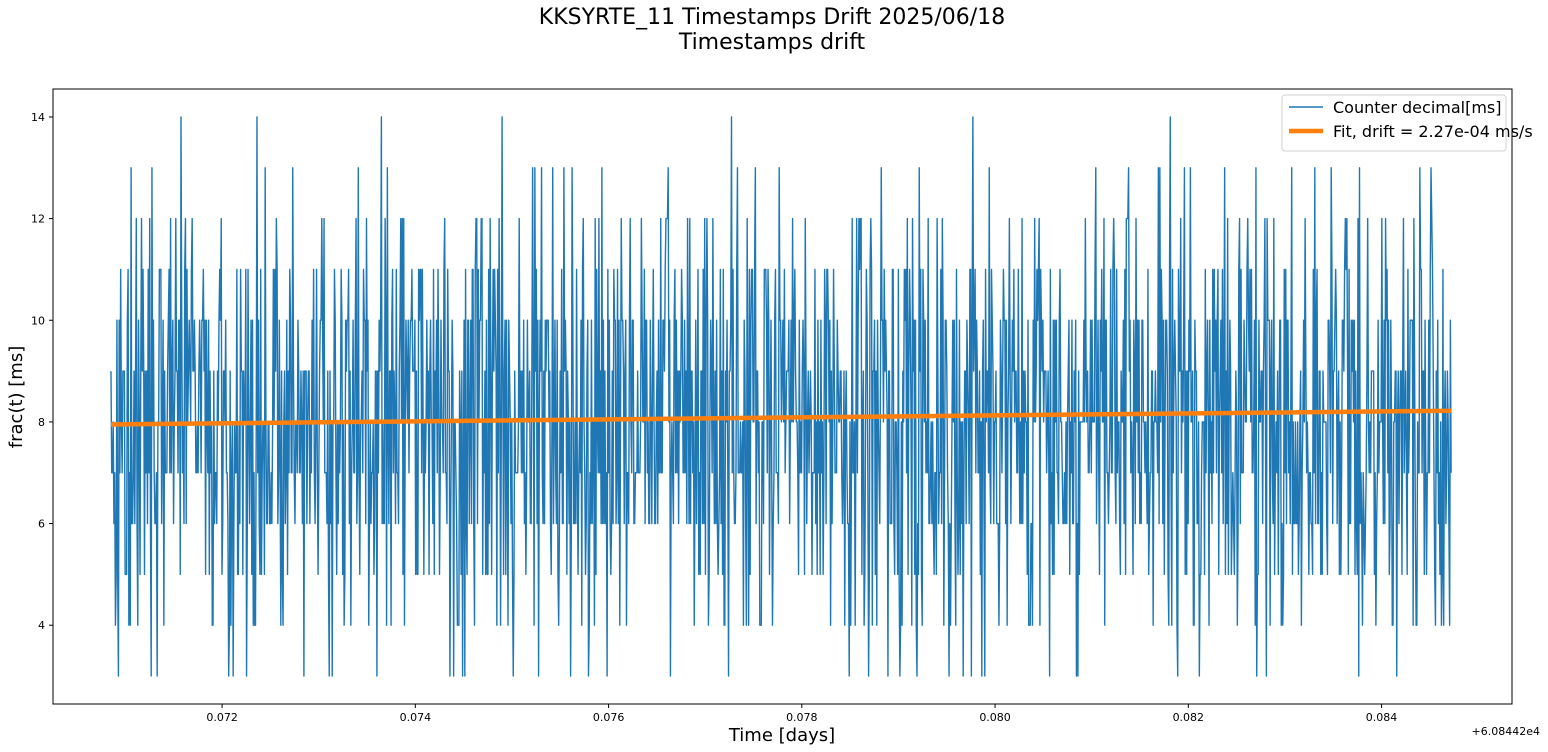 The height and width of the screenshot is (752, 1548). Describe the element at coordinates (1433, 131) in the screenshot. I see `legend-label-fit: Fit, drift = 2.27e-04 ms/s` at that location.